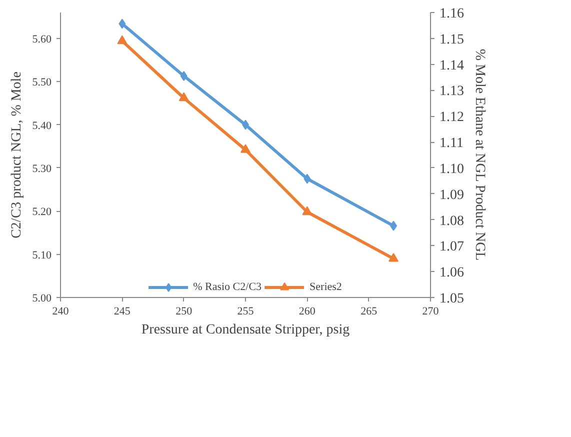  Describe the element at coordinates (479, 154) in the screenshot. I see `y2-axis-title: % Mole Ethane at NGL Product NGL` at that location.